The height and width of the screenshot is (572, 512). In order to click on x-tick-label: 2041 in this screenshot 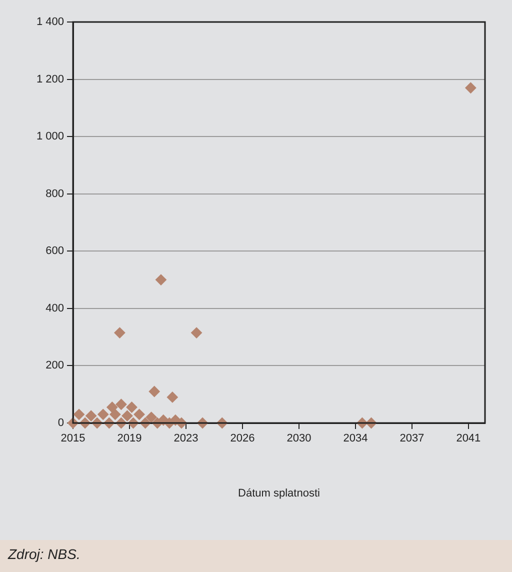, I will do `click(468, 438)`.